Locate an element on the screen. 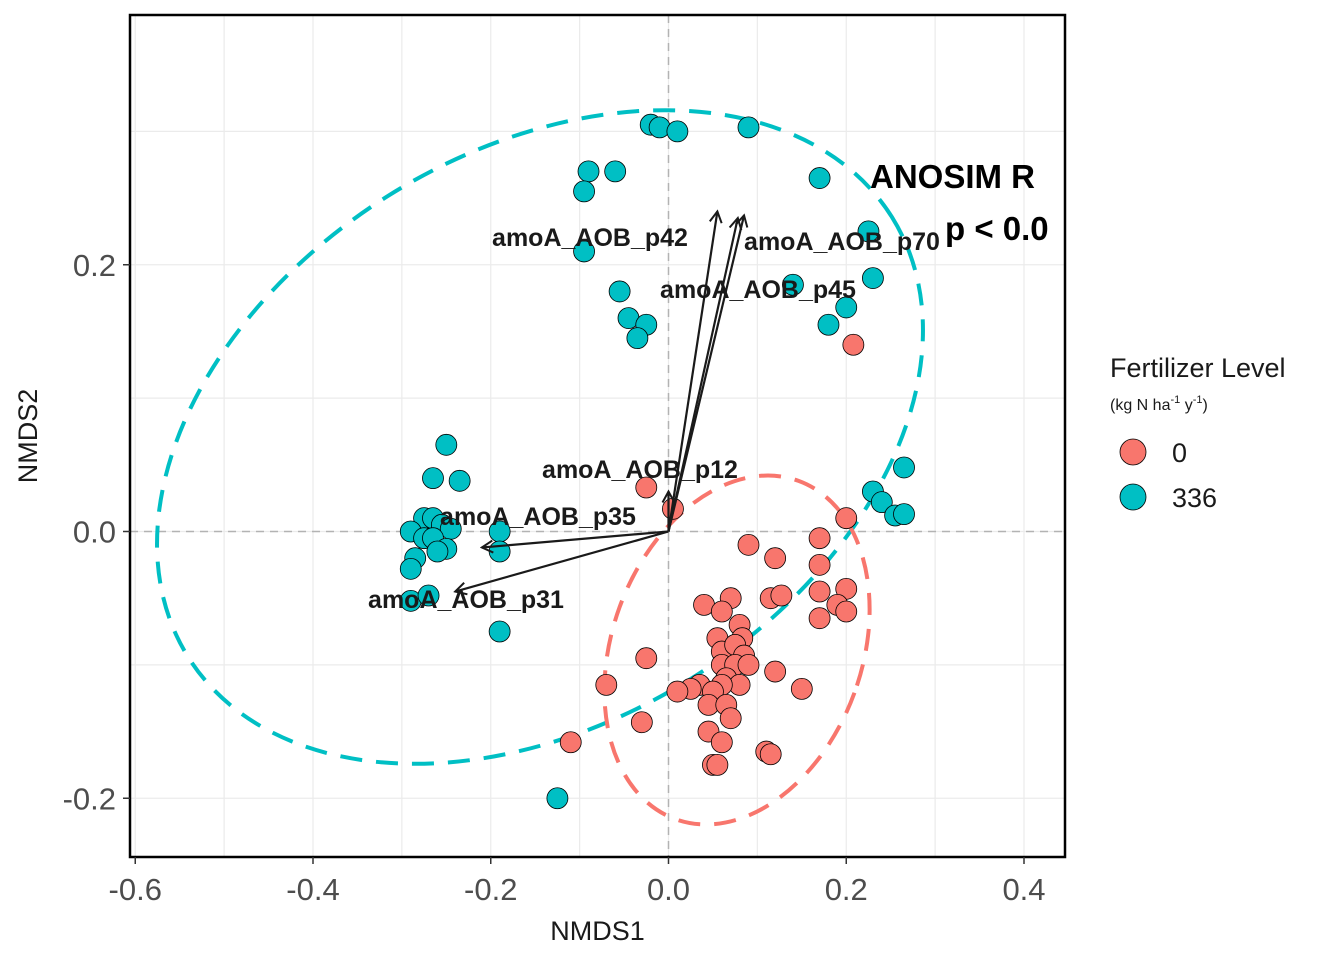  legend-label: 336 is located at coordinates (1194, 498).